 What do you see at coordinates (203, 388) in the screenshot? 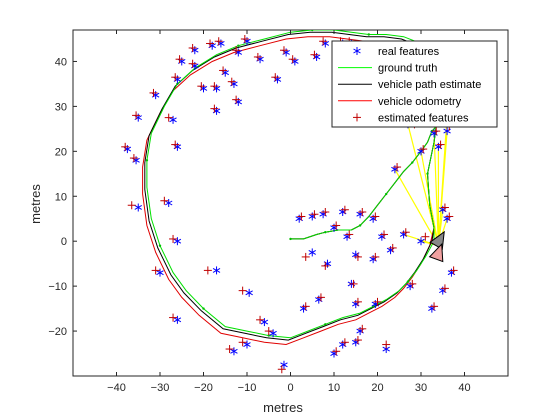
I see `x-tick-label: −20` at bounding box center [203, 388].